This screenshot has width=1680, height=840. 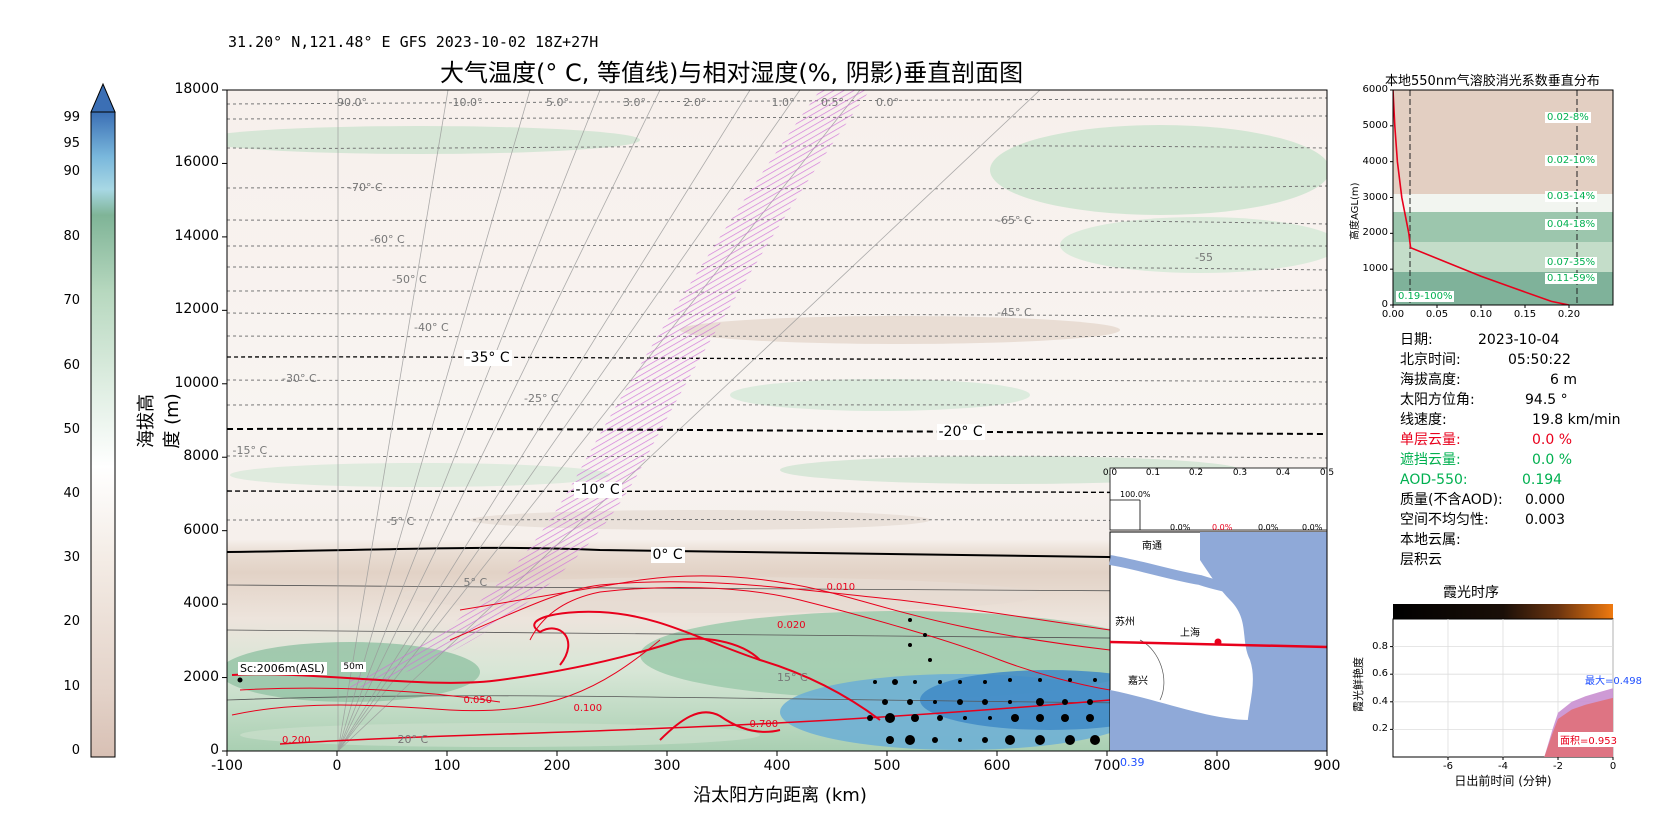 I want to click on colorbar-tick-label: 60, so click(x=71, y=365).